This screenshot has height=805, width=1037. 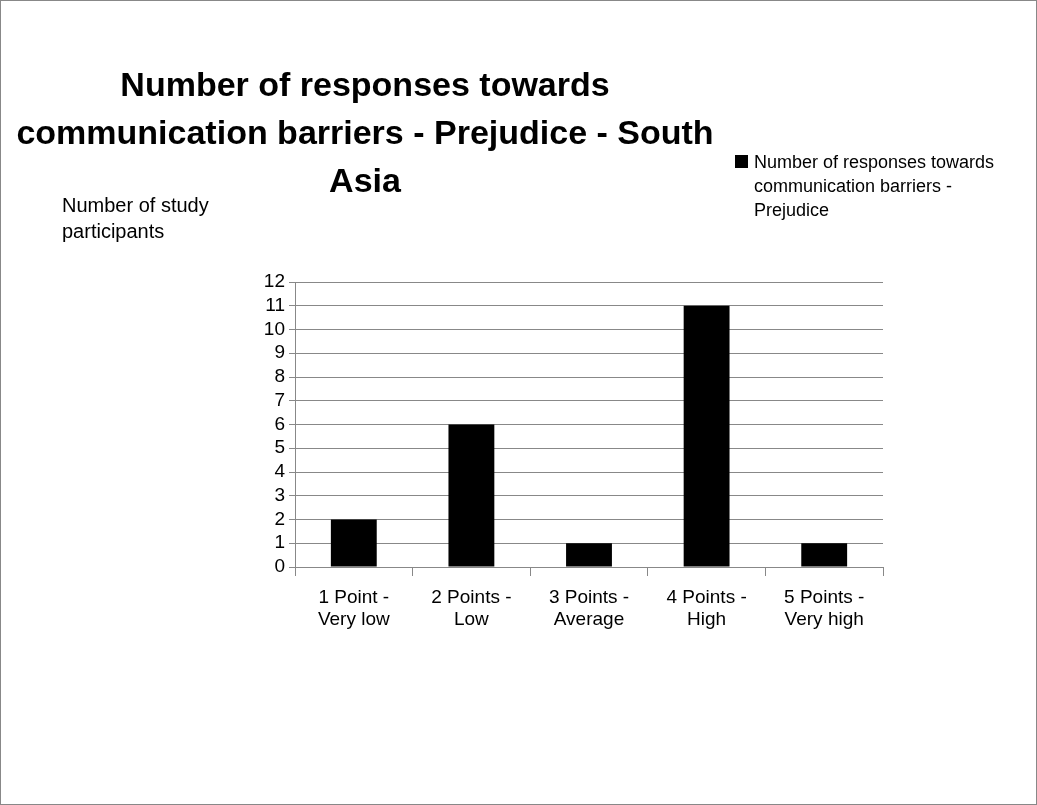 What do you see at coordinates (280, 471) in the screenshot?
I see `y-tick-label: 4` at bounding box center [280, 471].